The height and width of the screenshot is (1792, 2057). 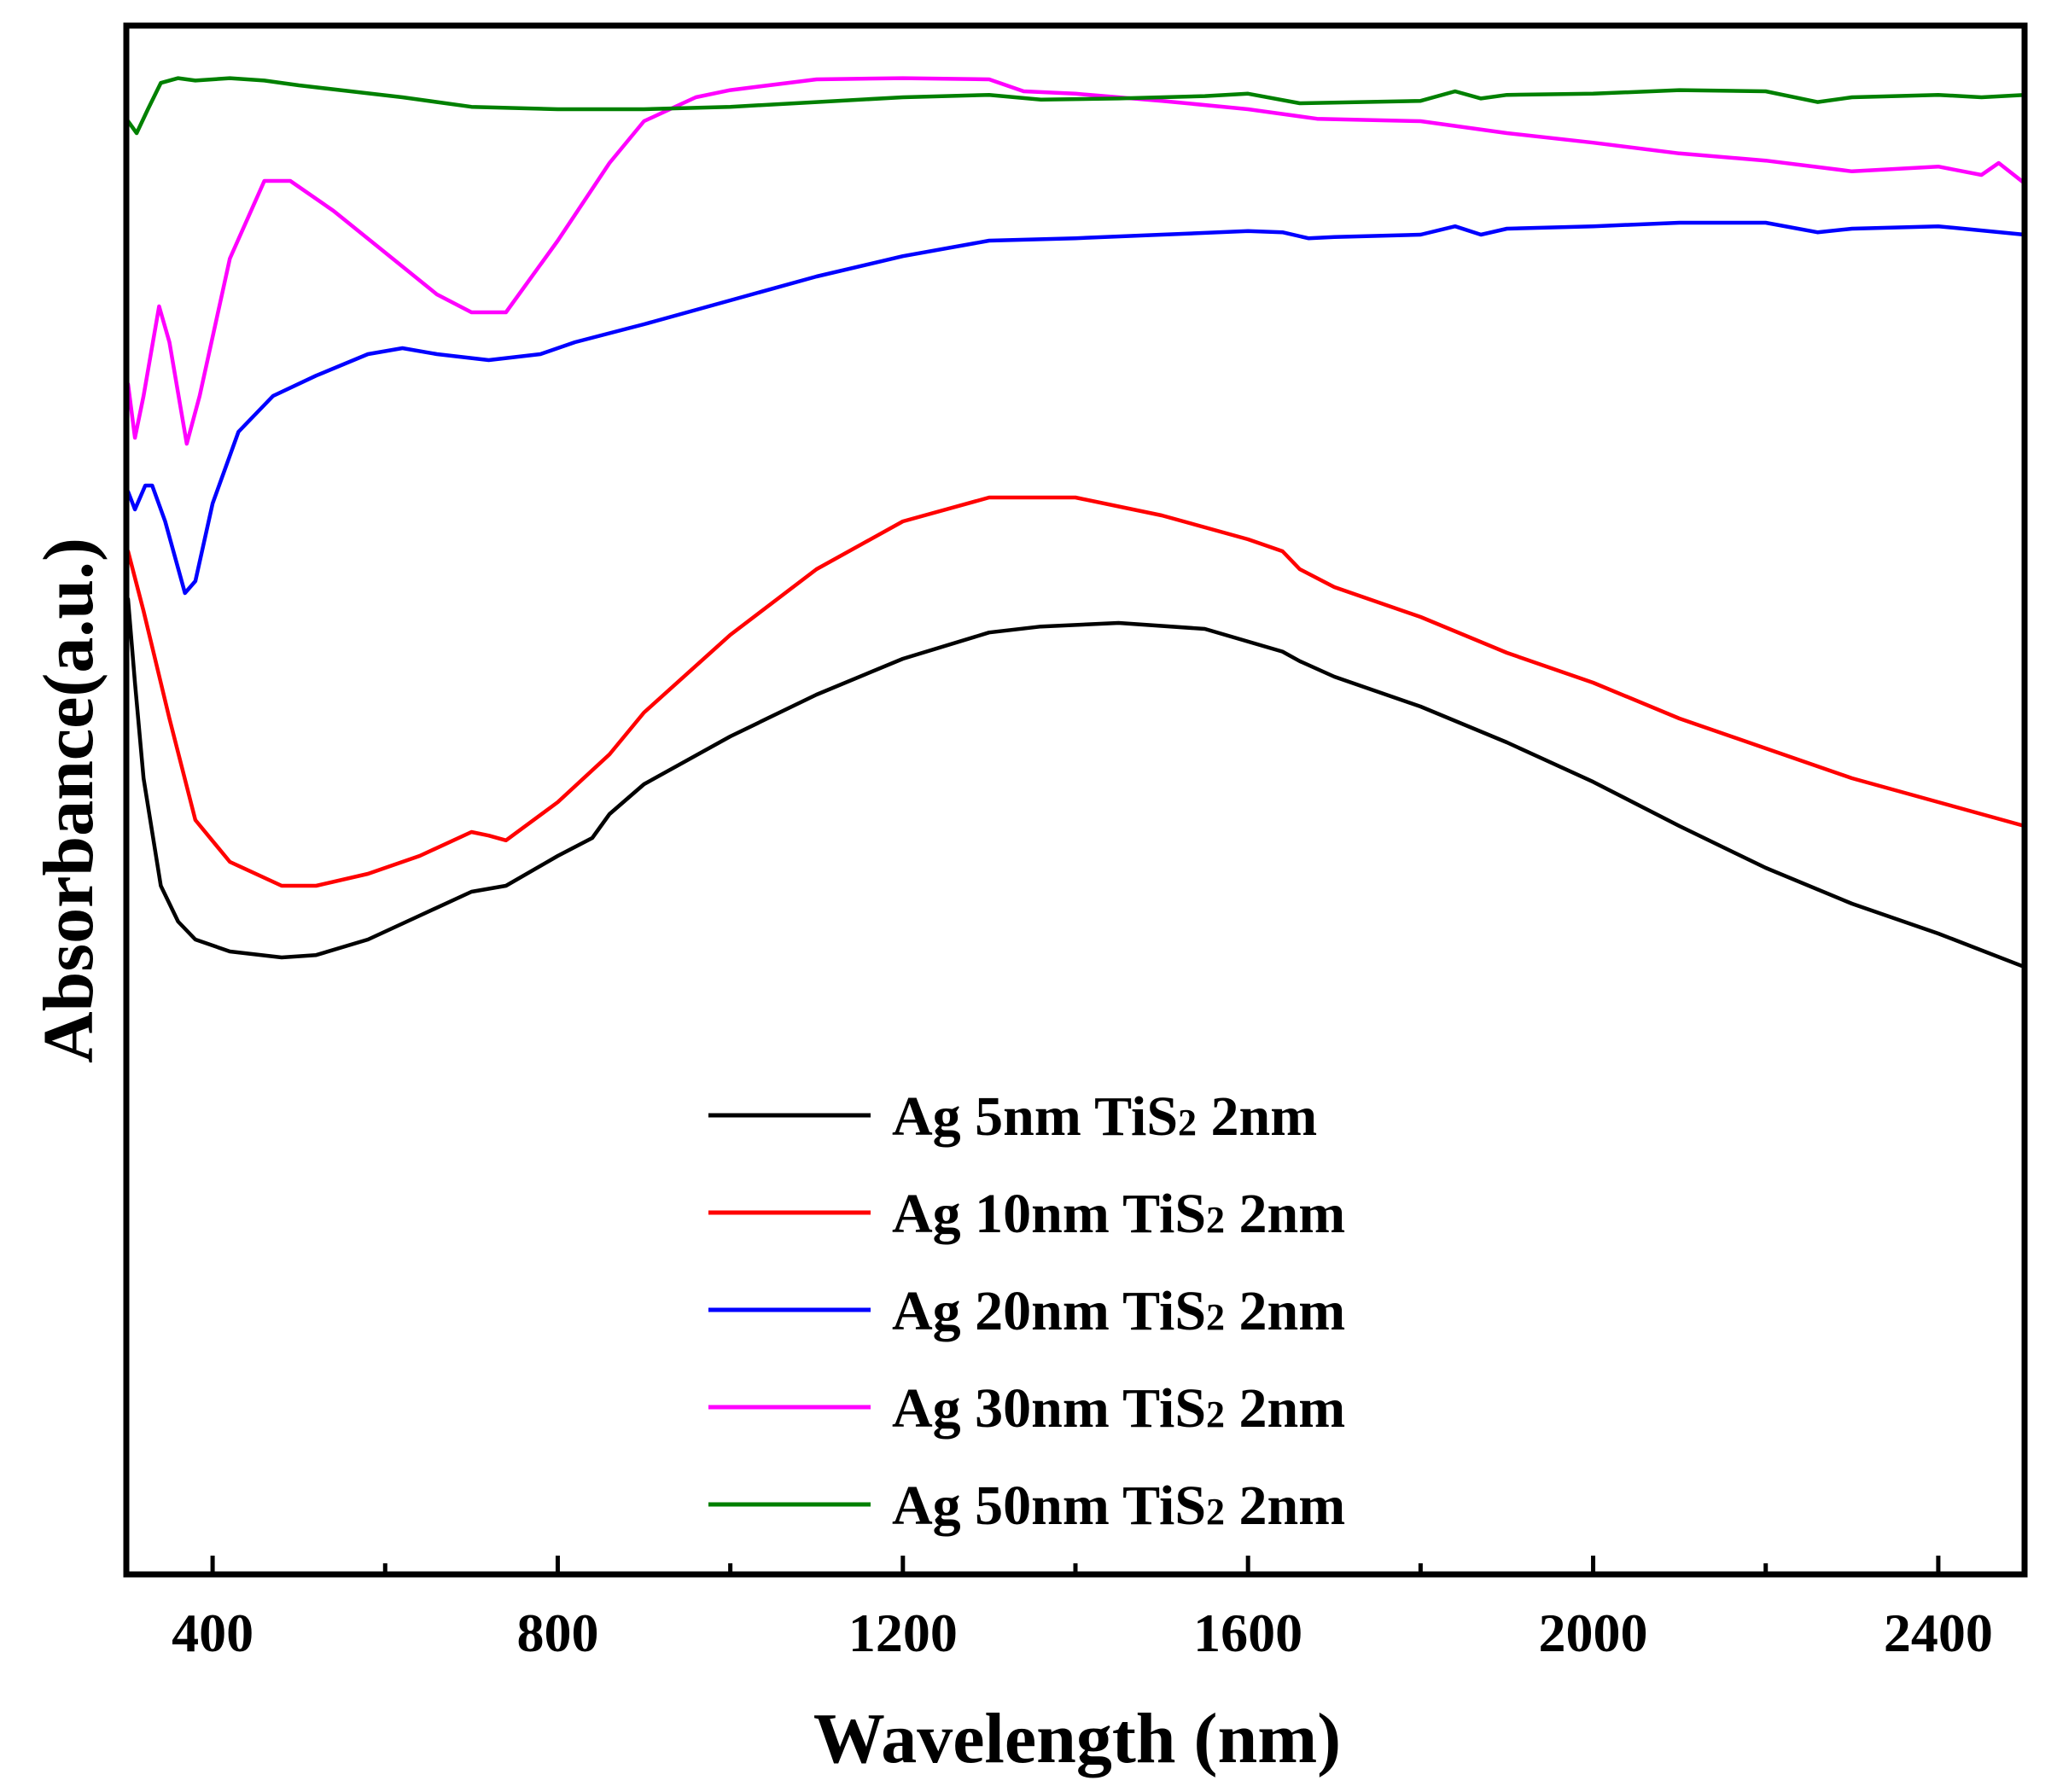 What do you see at coordinates (1118, 1408) in the screenshot?
I see `legend-label-3: Ag 30nm TiS2 2nm` at bounding box center [1118, 1408].